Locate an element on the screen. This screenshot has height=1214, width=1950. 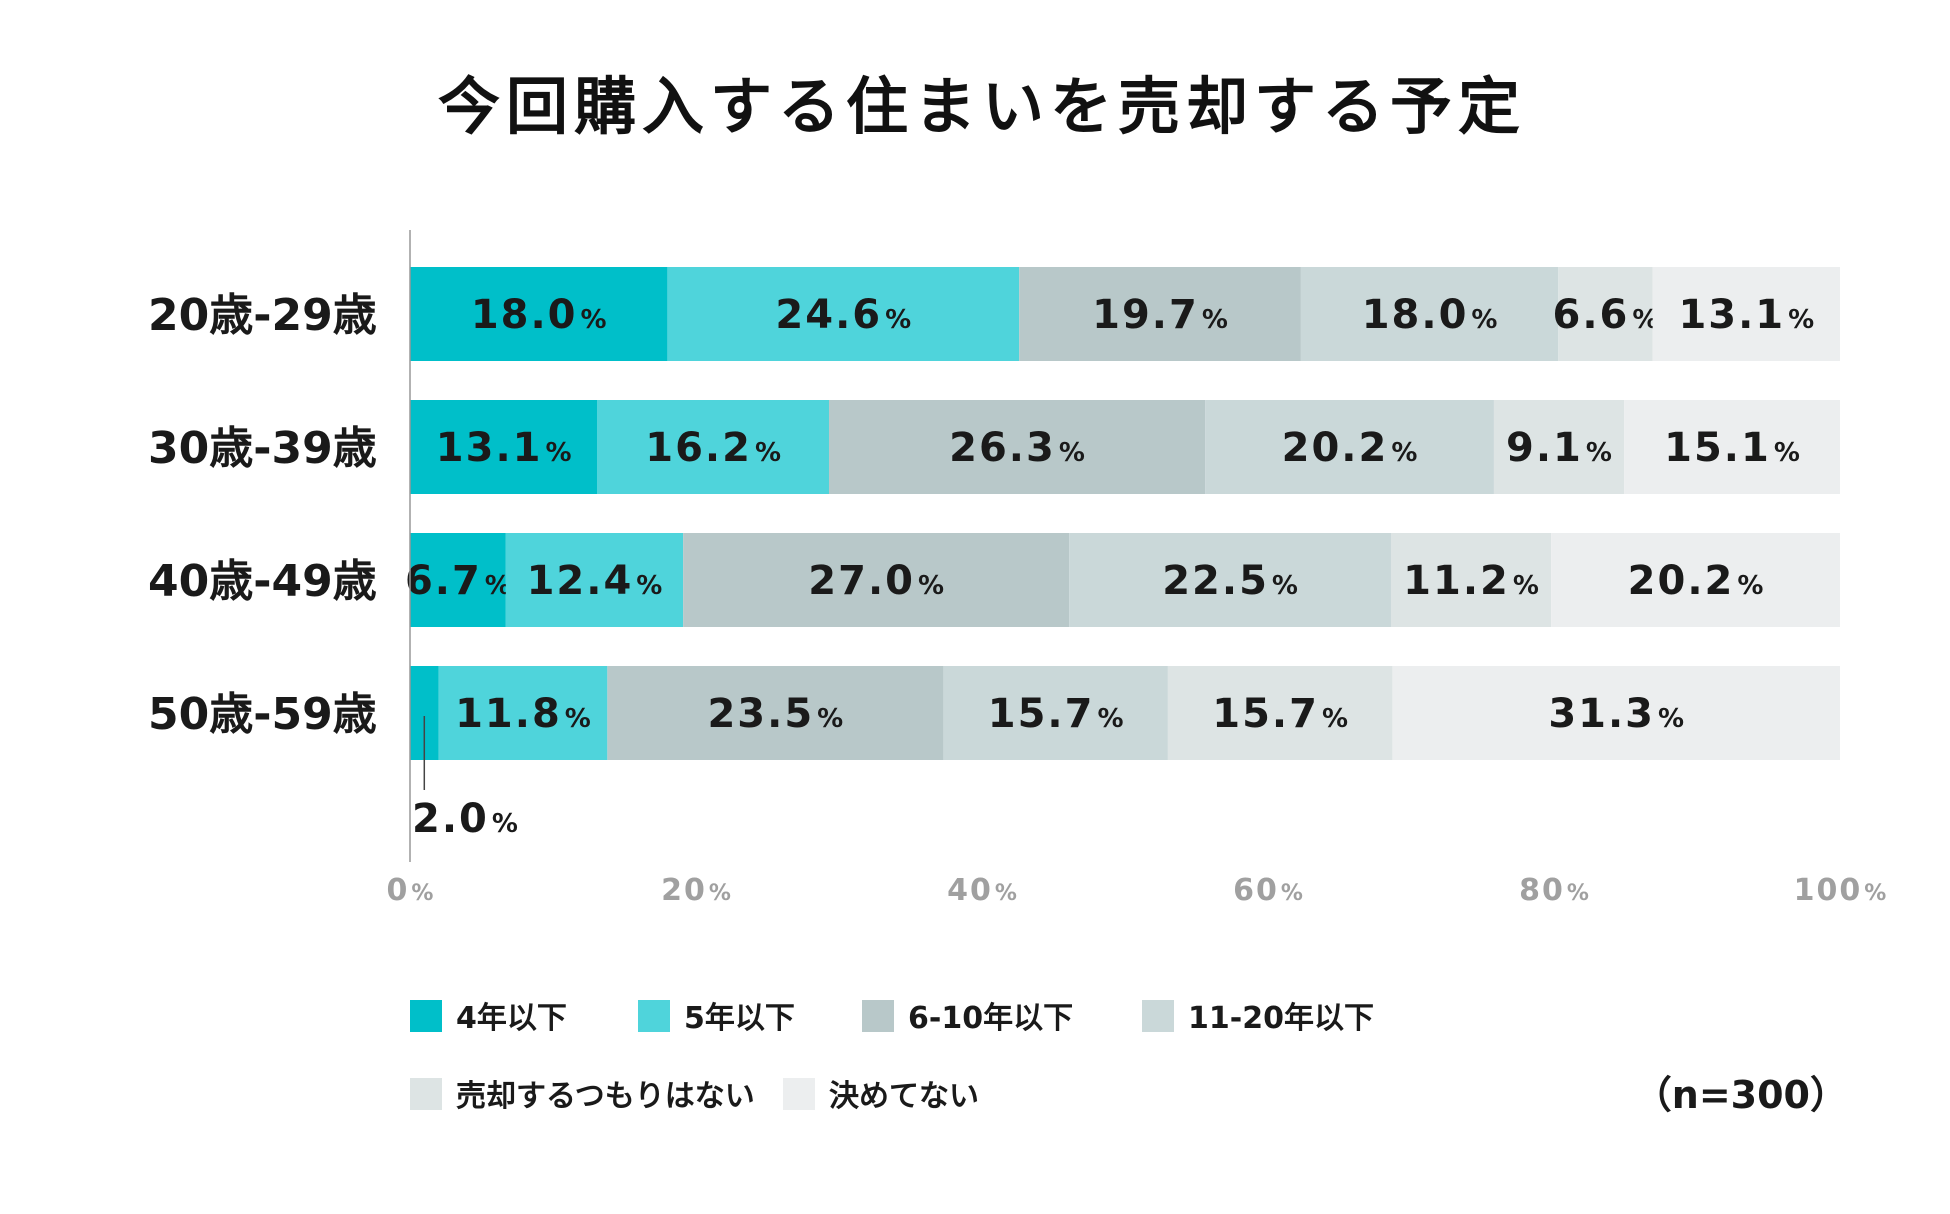
x-axis-ticks: 0% 20% 40% 60% 80% 100% is located at coordinates (1137, 890).